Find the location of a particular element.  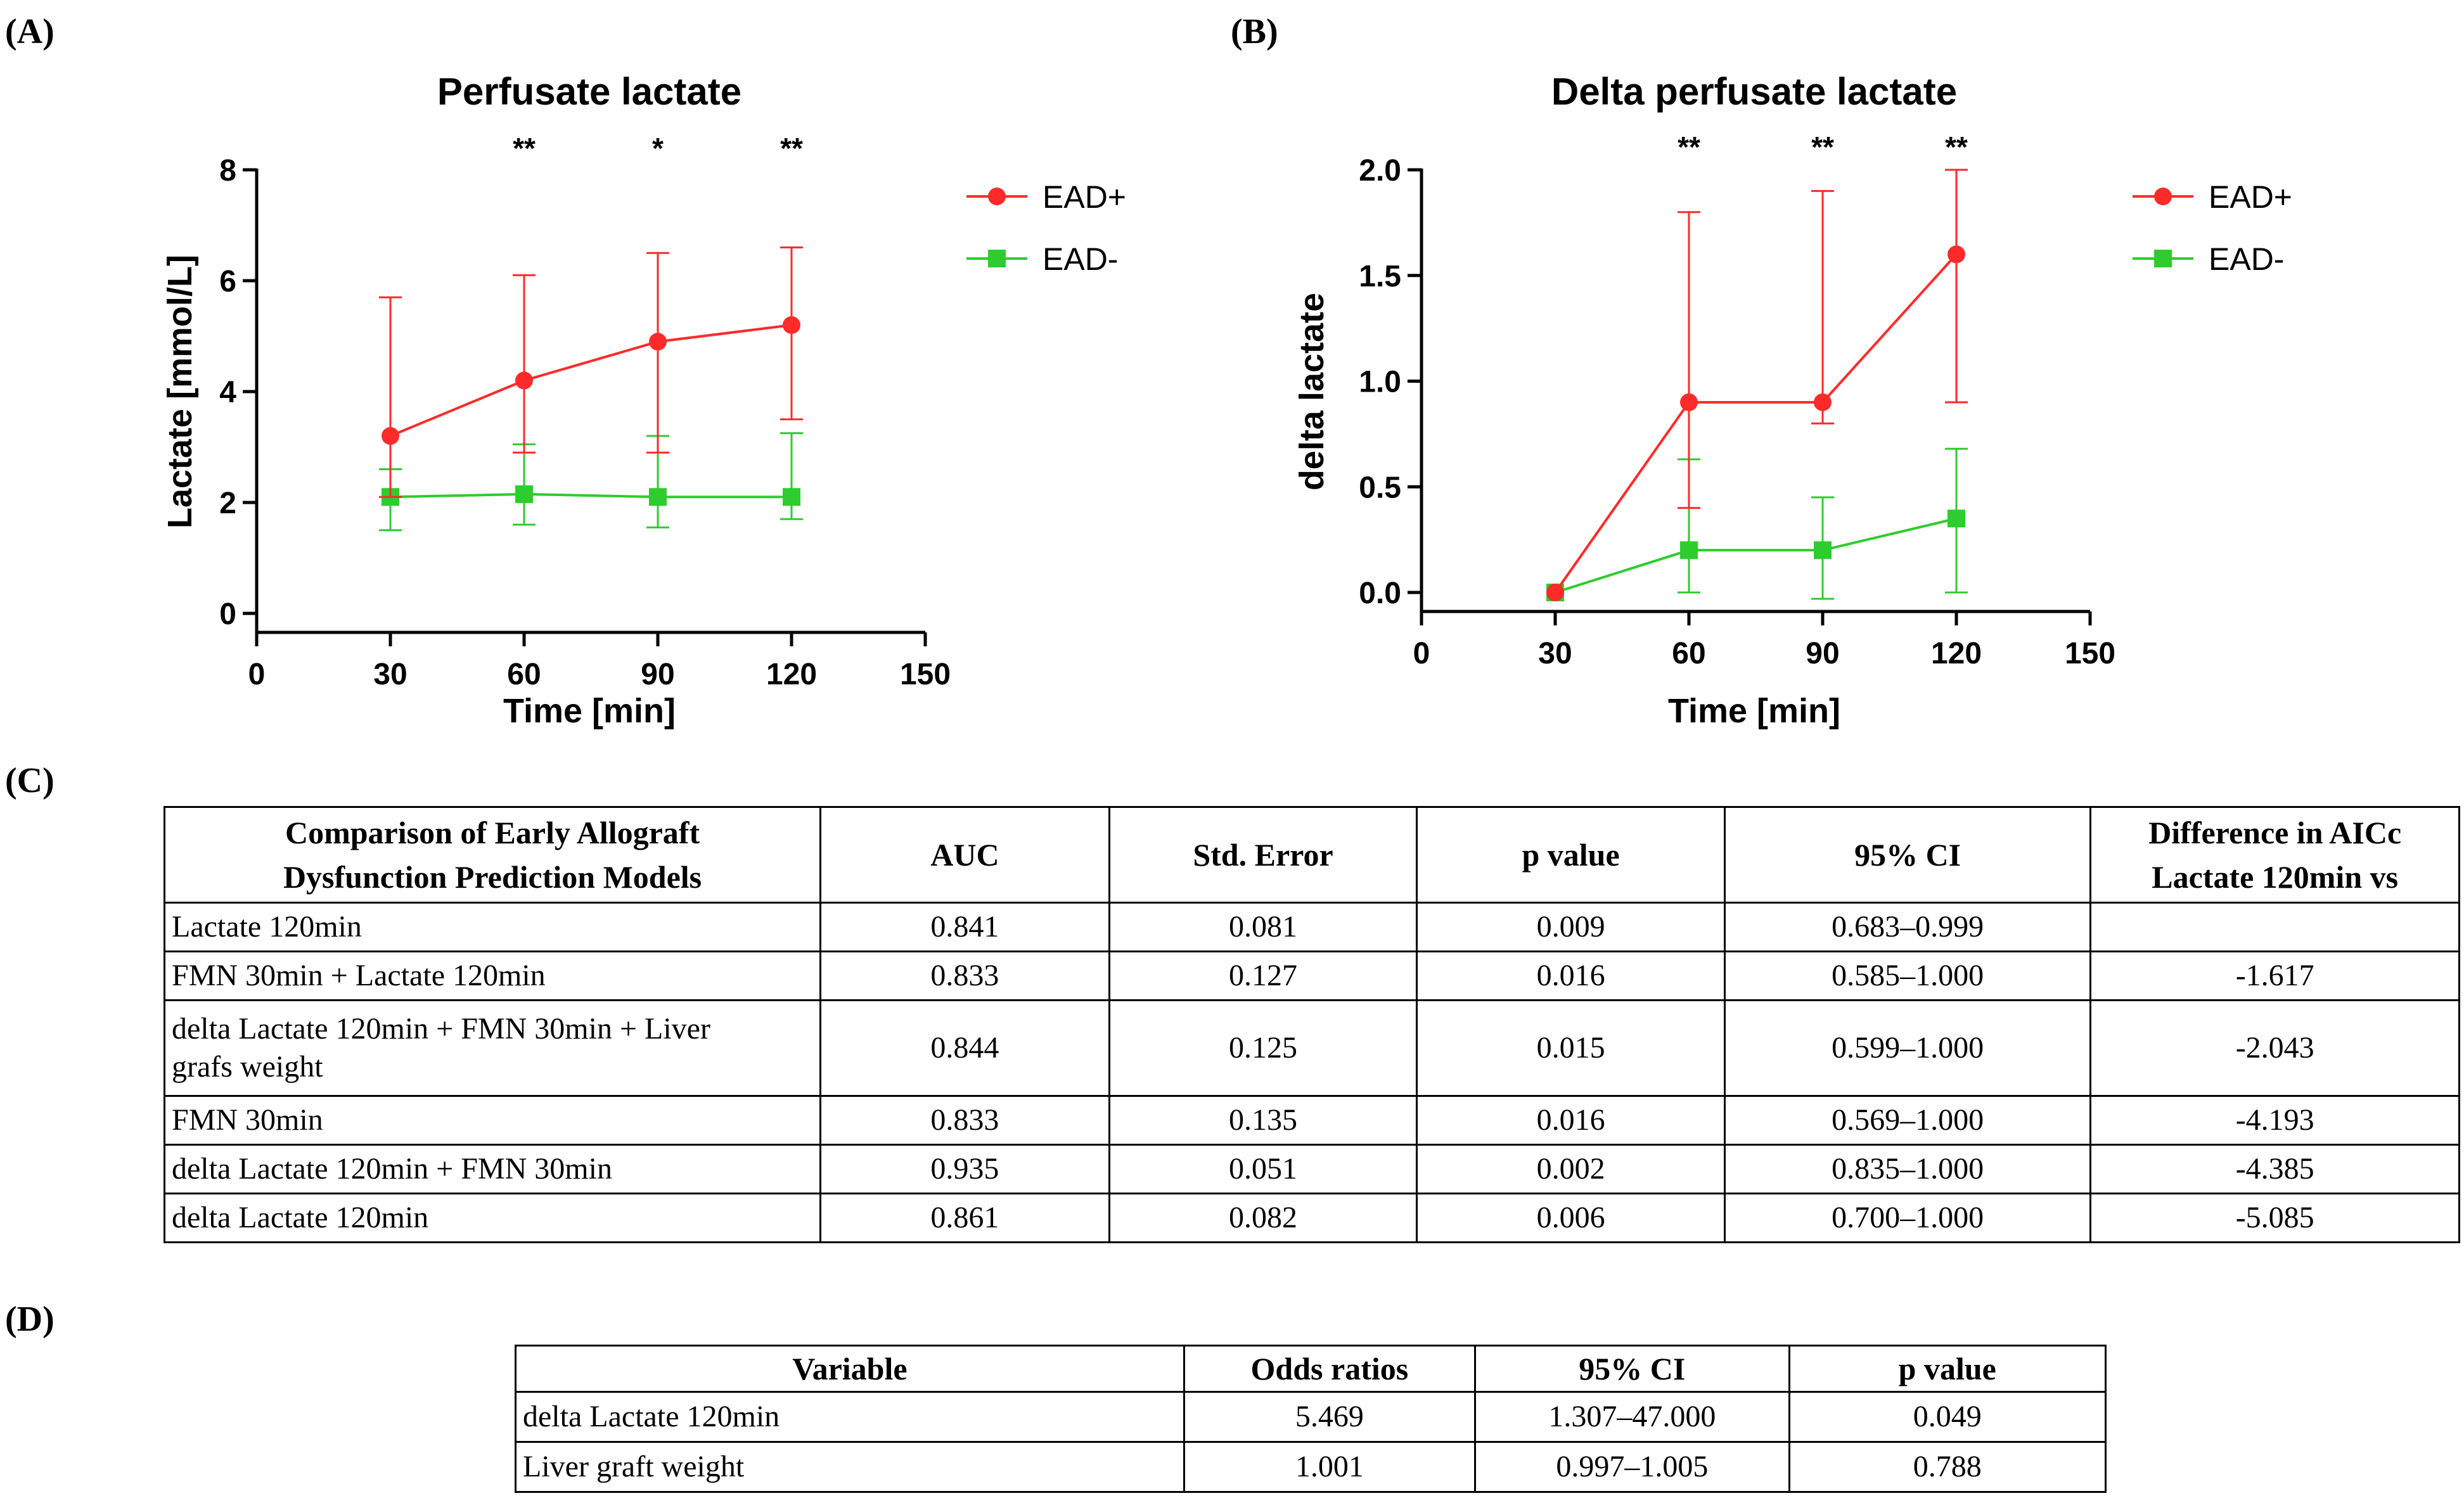

header-text: Difference in AICc is located at coordinates (2275, 832).